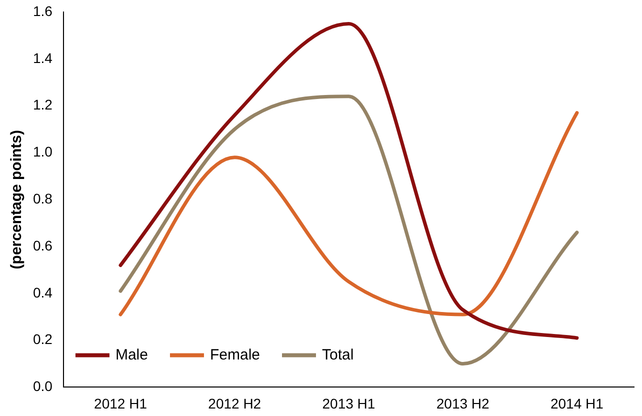 The image size is (642, 416). Describe the element at coordinates (42, 58) in the screenshot. I see `y-tick-label: 1.4` at that location.